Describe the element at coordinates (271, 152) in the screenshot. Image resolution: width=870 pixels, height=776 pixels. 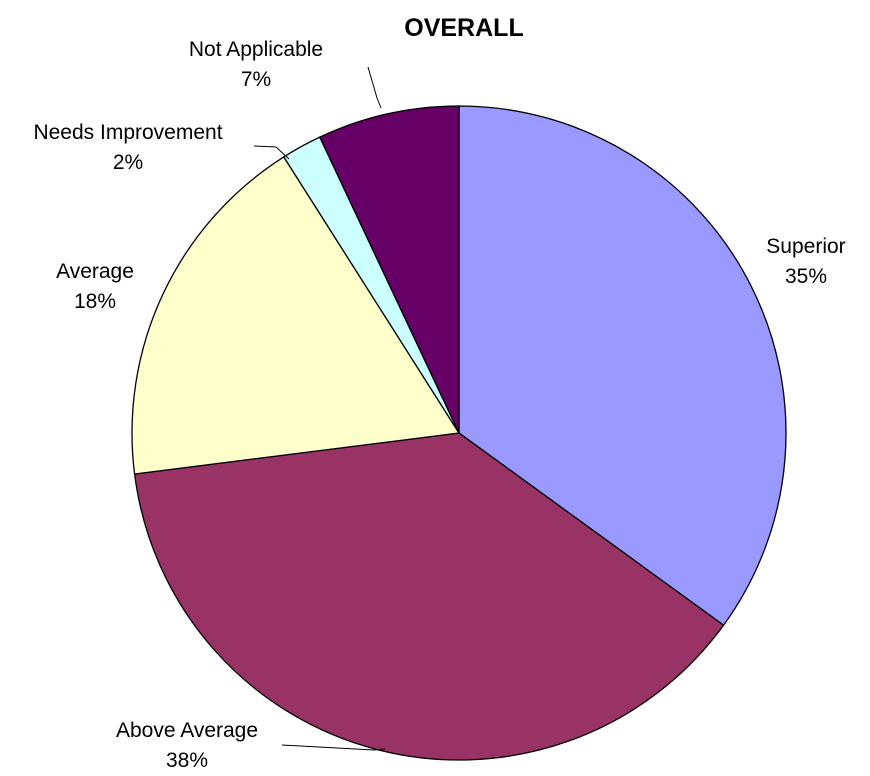
I see `leader-line-needs-improvement` at that location.